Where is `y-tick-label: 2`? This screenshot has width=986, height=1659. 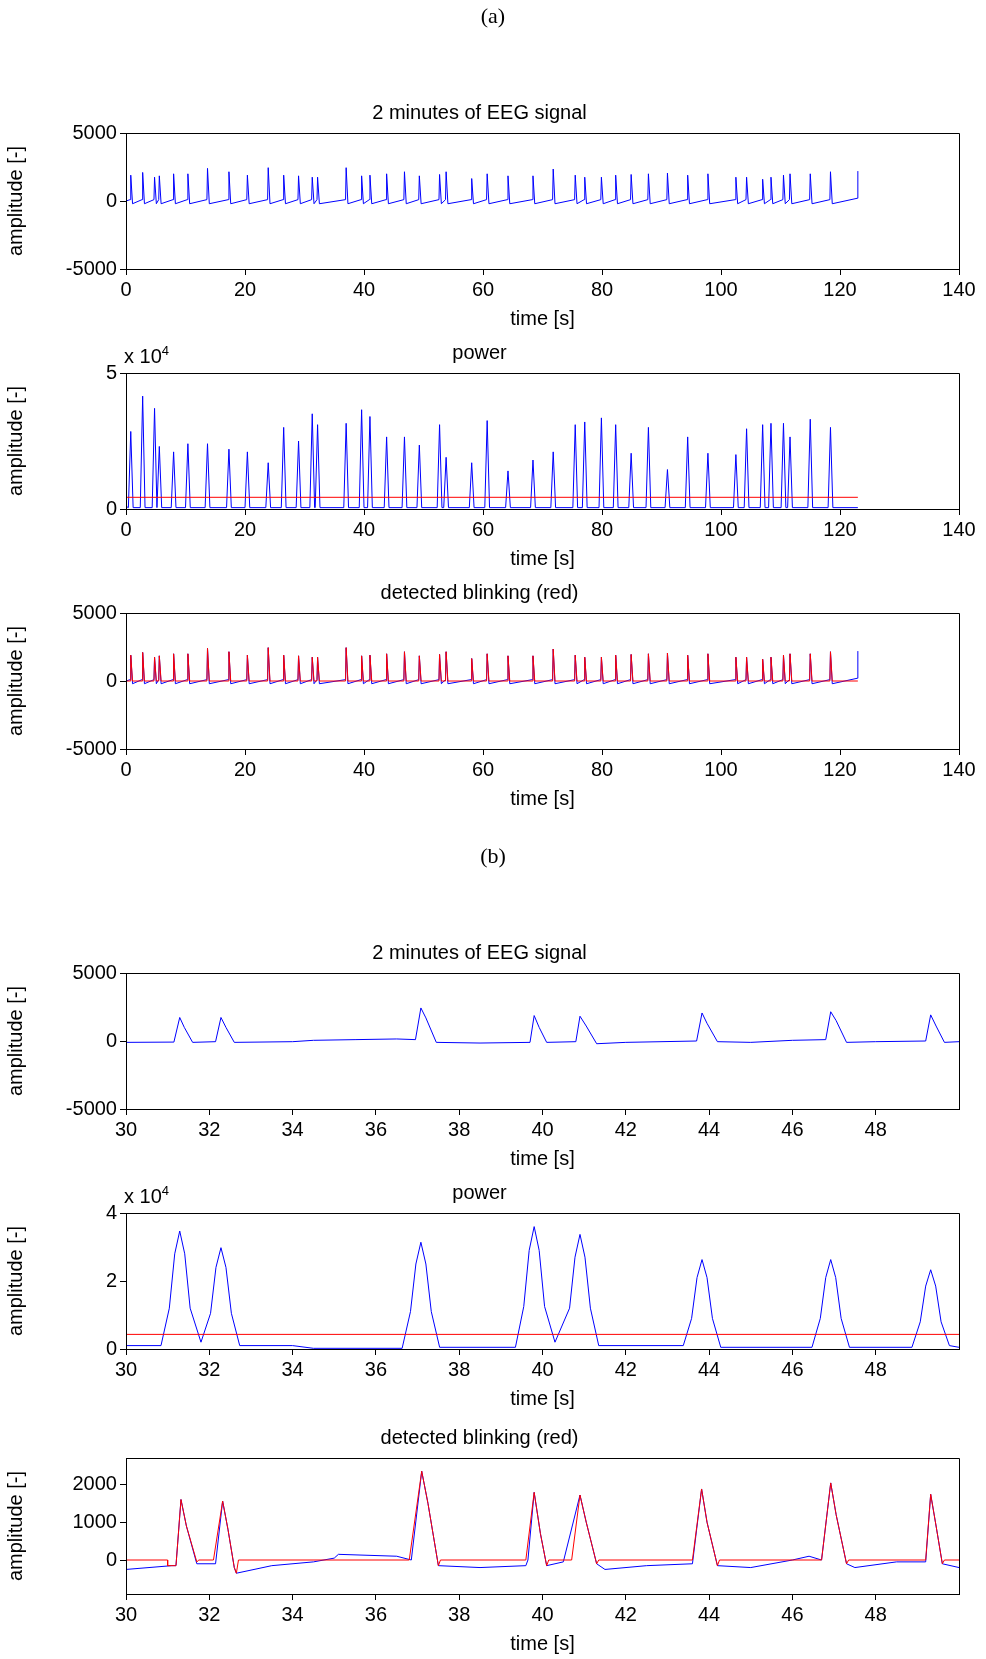 y-tick-label: 2 is located at coordinates (111, 1279).